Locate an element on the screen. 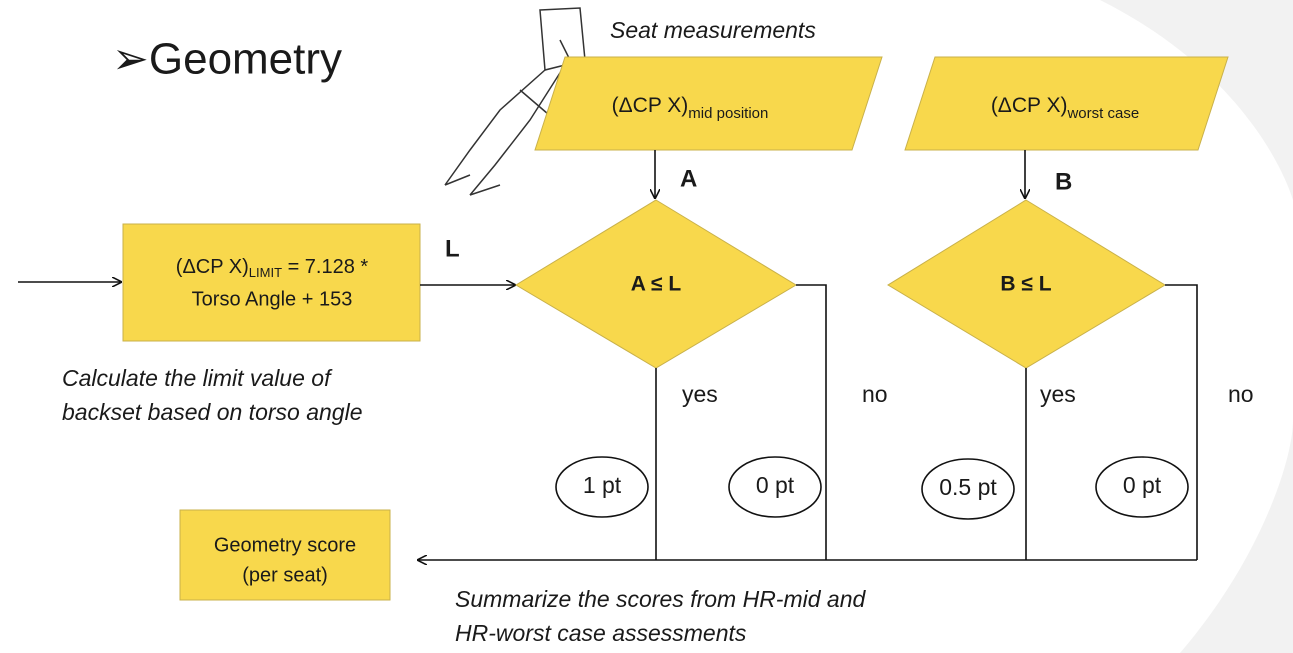 The image size is (1293, 653). summary-note: HR-worst case assessments is located at coordinates (601, 633).